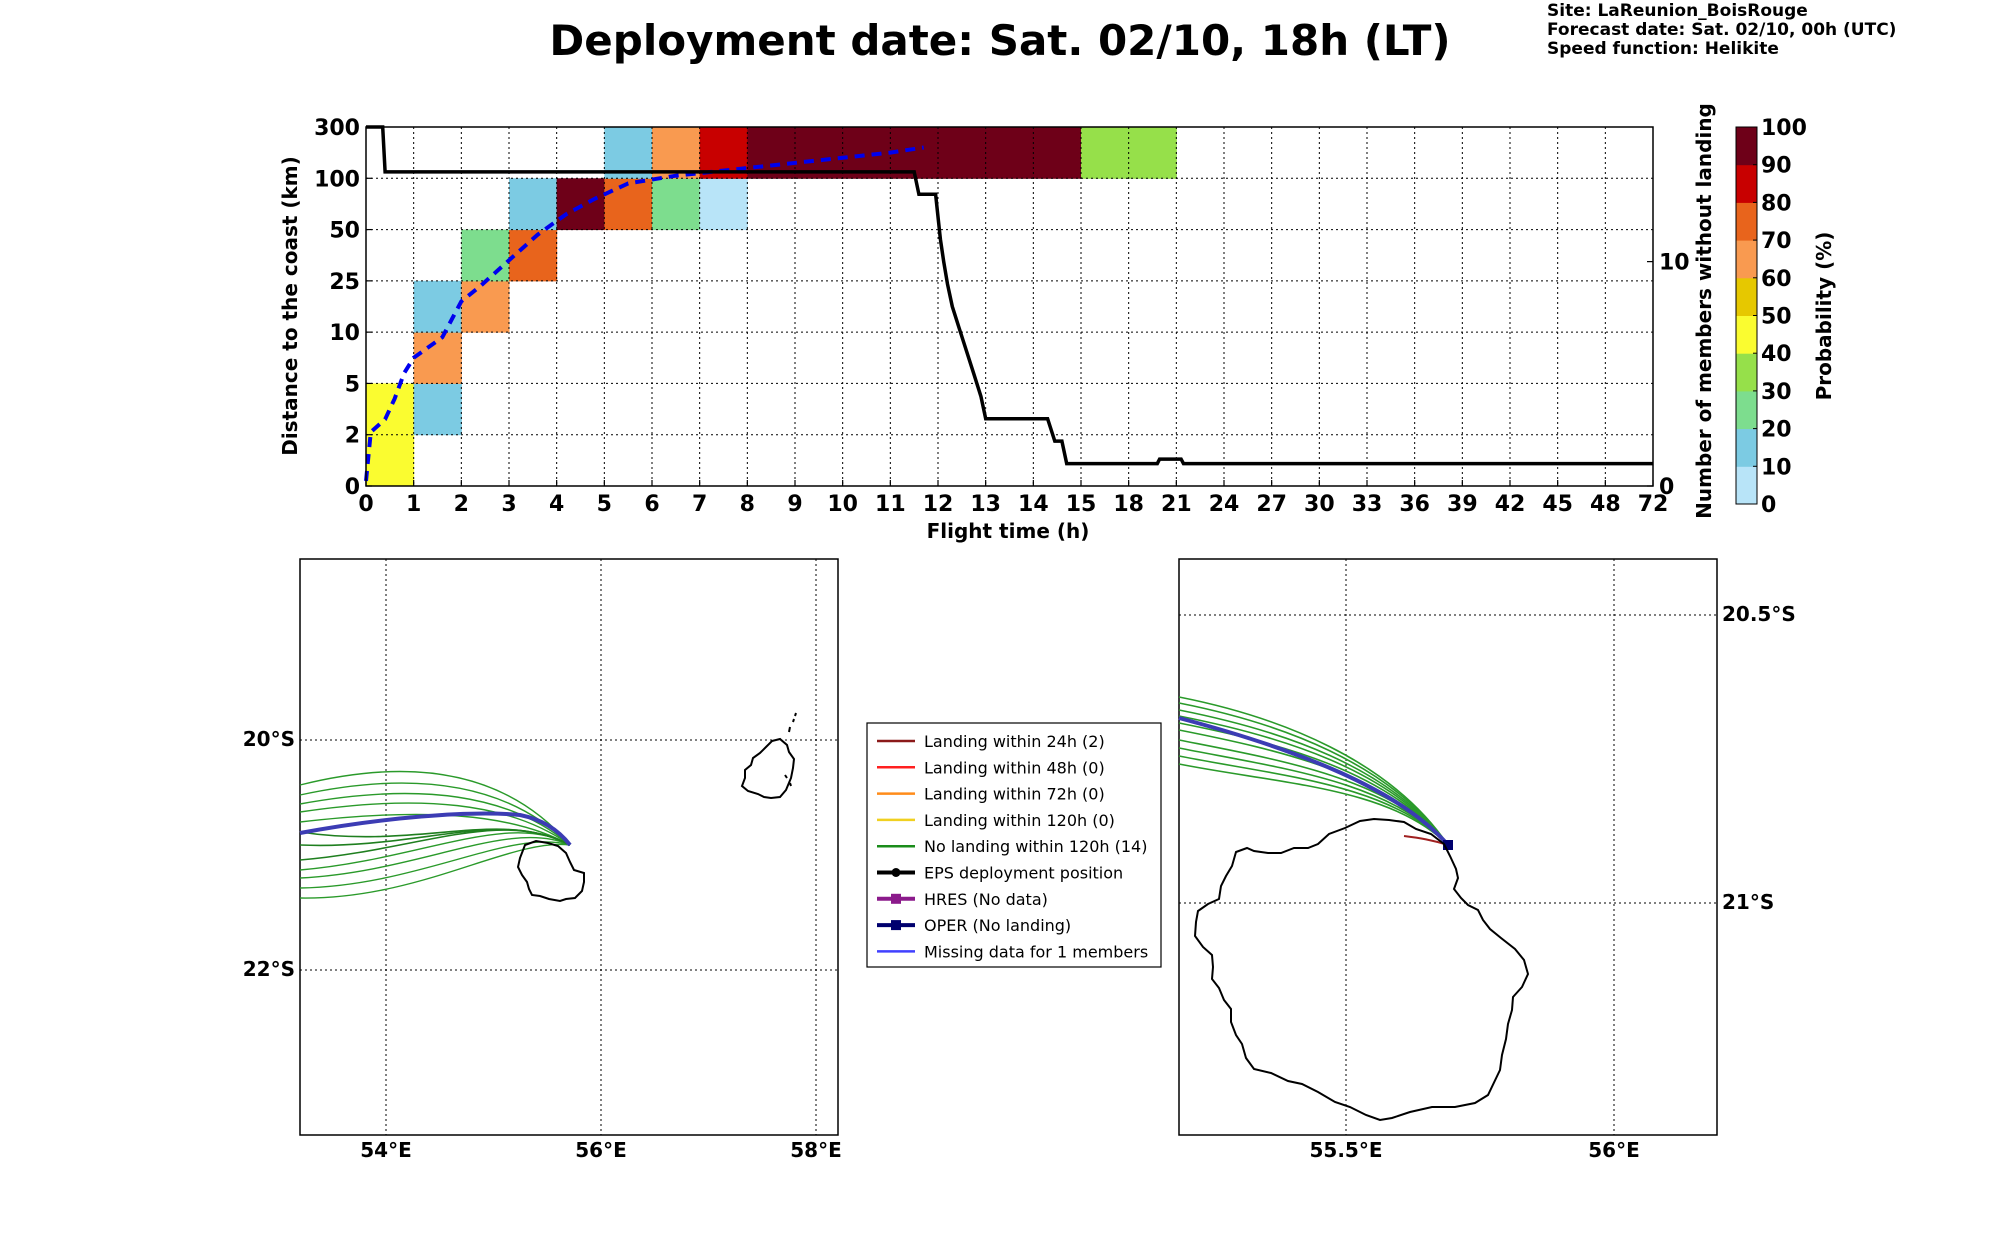 This screenshot has height=1250, width=2000. What do you see at coordinates (1666, 487) in the screenshot?
I see `y2-tick-label: 0` at bounding box center [1666, 487].